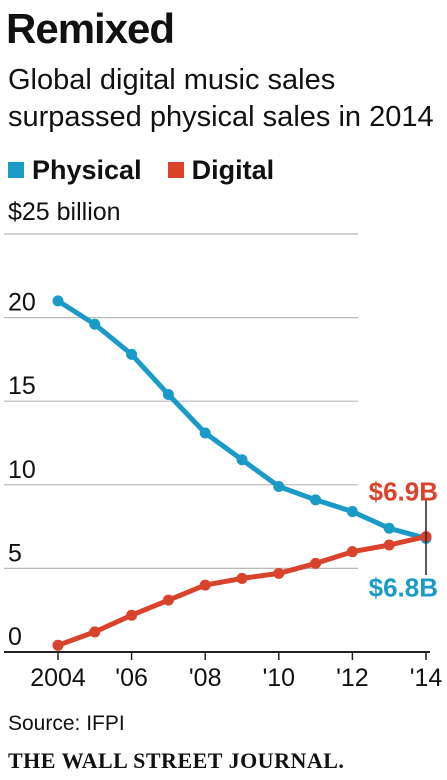 Image resolution: width=447 pixels, height=780 pixels. I want to click on x-tick-label-2014: '14, so click(426, 678).